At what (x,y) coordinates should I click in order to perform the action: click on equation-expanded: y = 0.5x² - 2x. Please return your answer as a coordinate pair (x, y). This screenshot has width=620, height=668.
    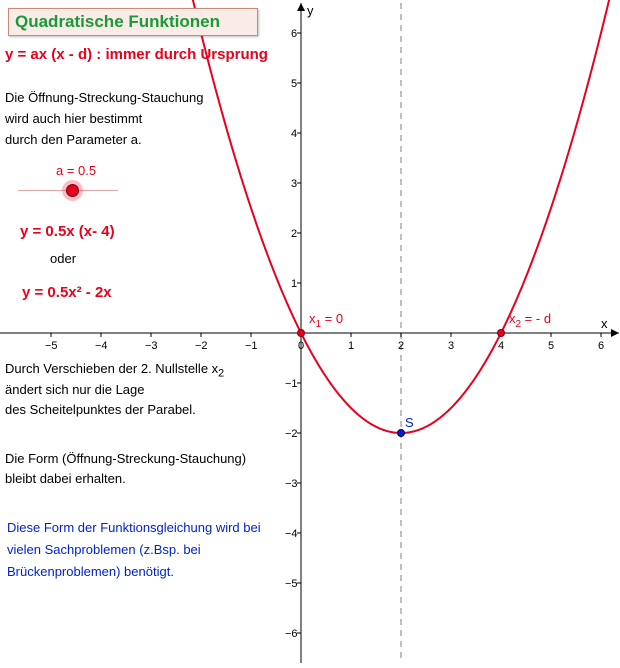
    Looking at the image, I should click on (67, 292).